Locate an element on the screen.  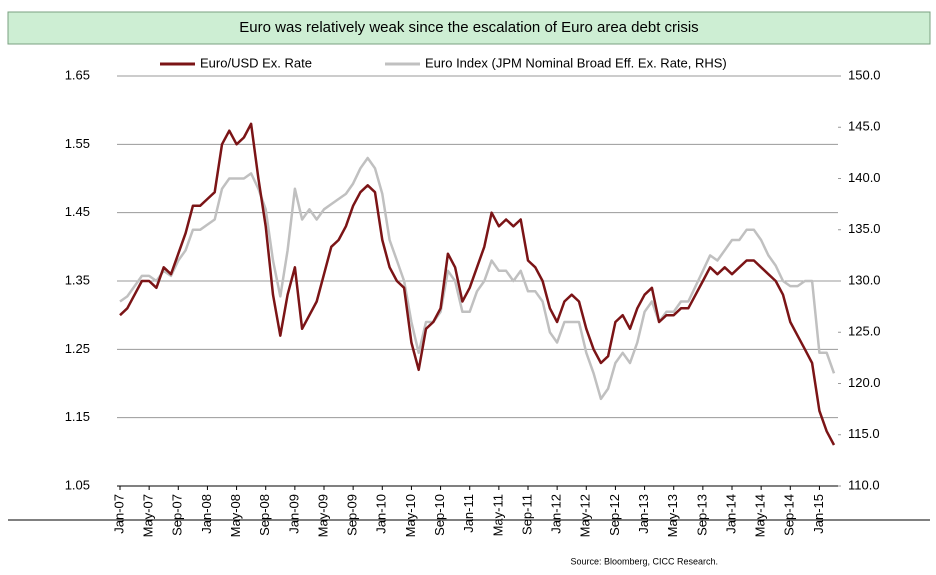
y-tick-label: 1.65 is located at coordinates (77, 74).